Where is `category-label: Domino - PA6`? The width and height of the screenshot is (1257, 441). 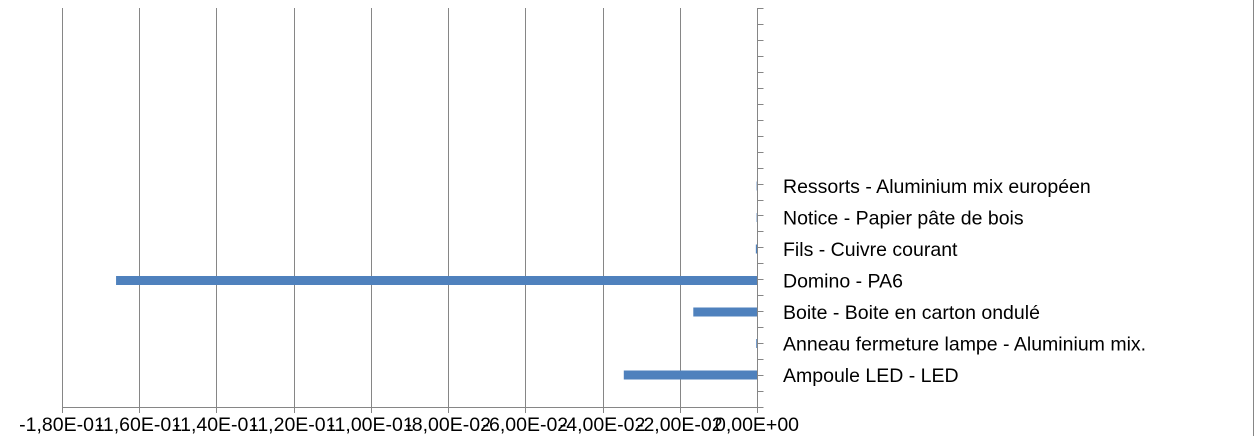 category-label: Domino - PA6 is located at coordinates (843, 282).